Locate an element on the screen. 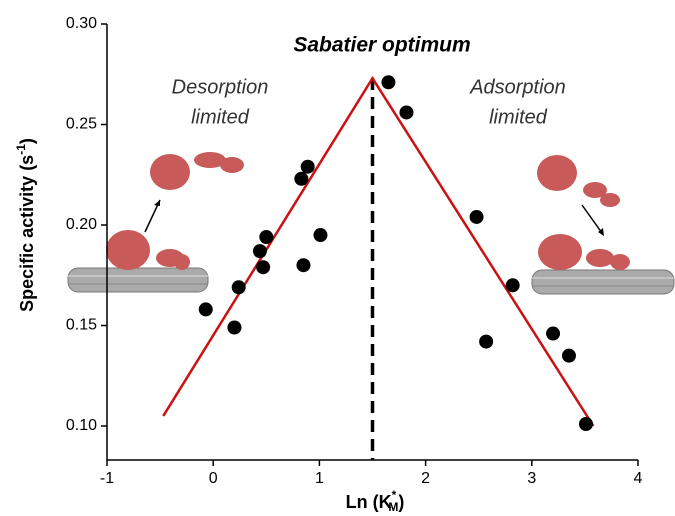 The image size is (675, 516). annotation: Adsorption is located at coordinates (517, 87).